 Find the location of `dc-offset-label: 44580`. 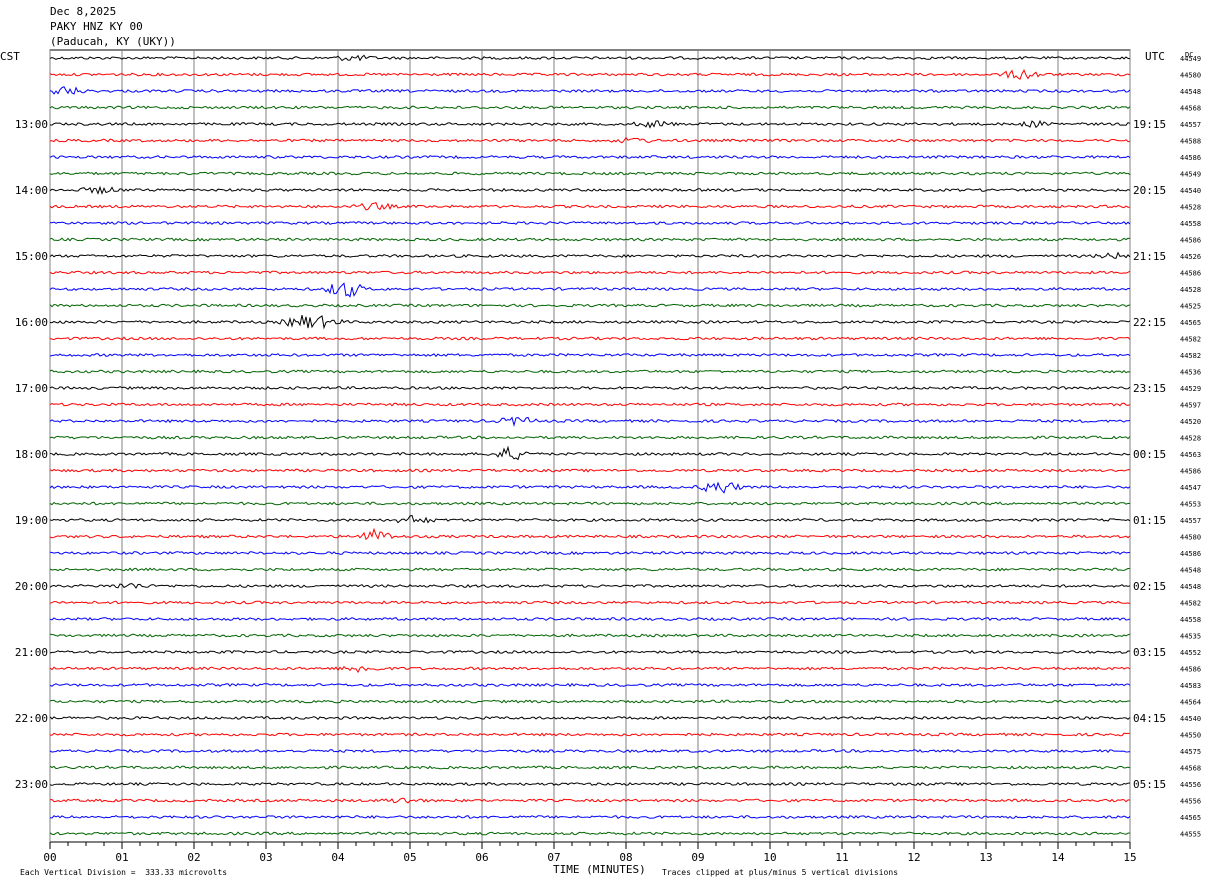

dc-offset-label: 44580 is located at coordinates (1190, 538).